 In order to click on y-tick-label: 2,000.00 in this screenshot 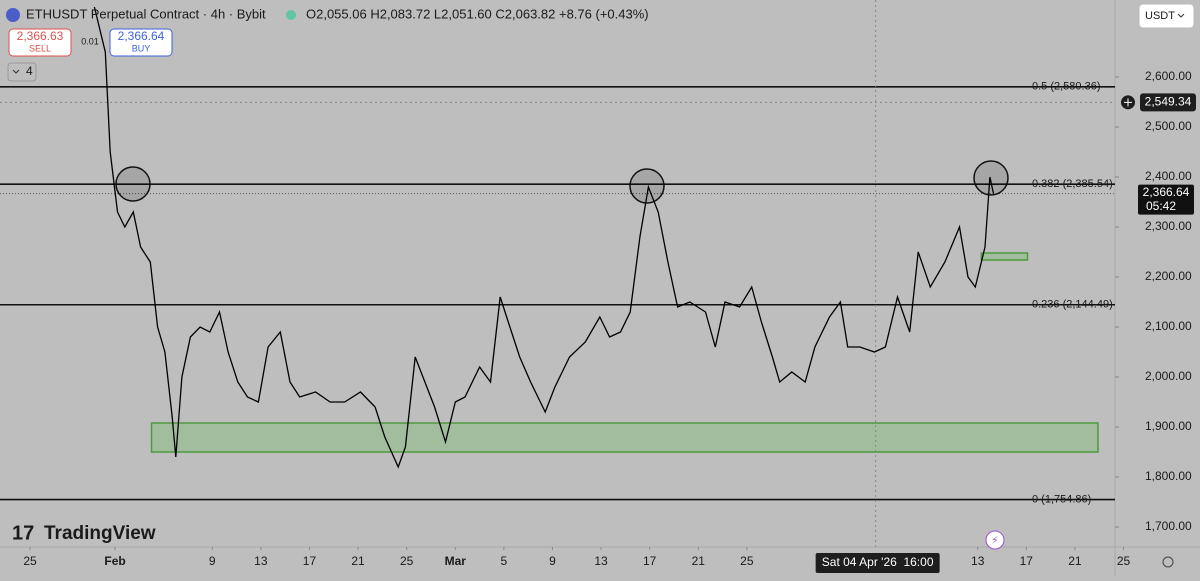, I will do `click(1168, 376)`.